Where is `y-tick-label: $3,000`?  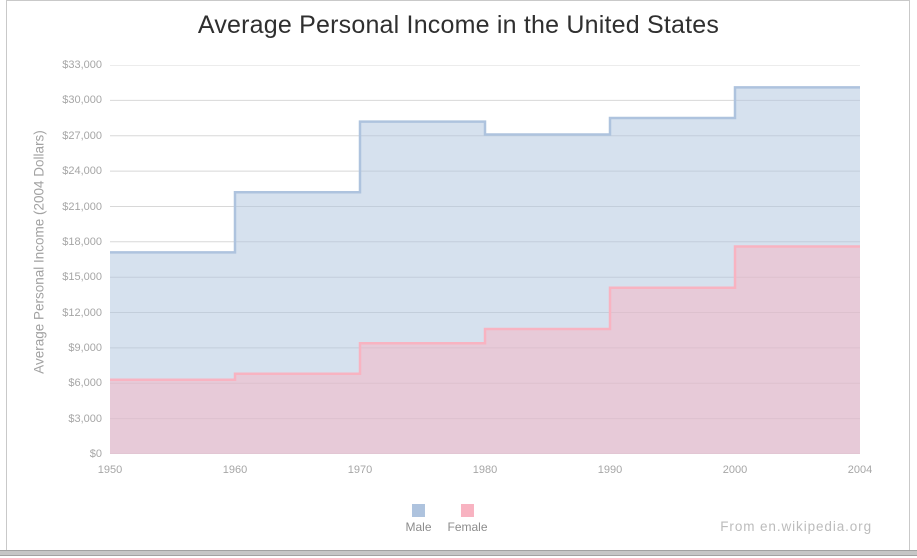 y-tick-label: $3,000 is located at coordinates (85, 418).